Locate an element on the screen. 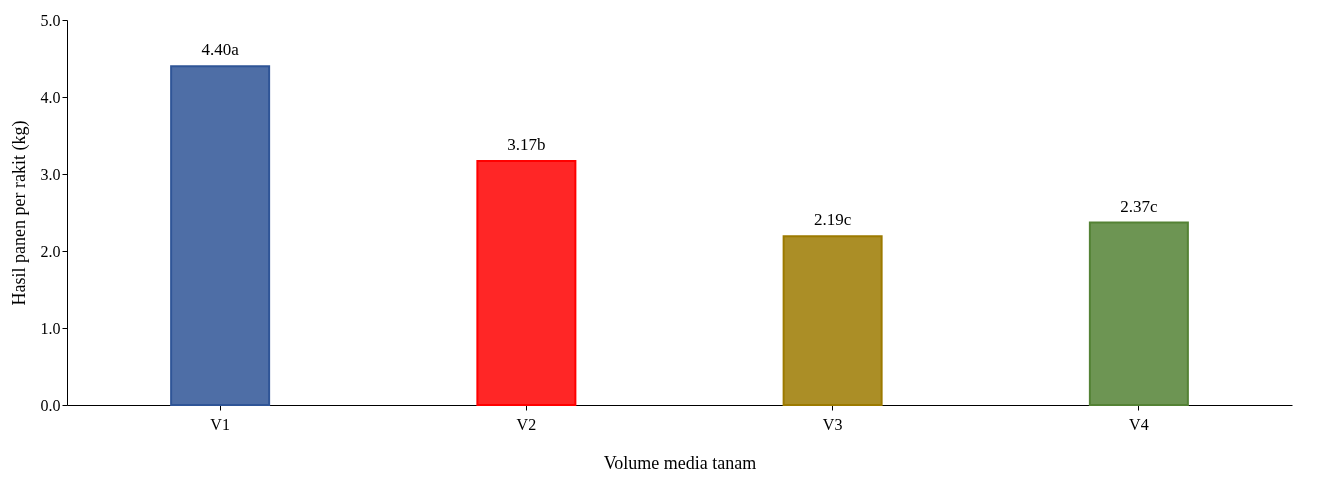 Image resolution: width=1328 pixels, height=491 pixels. data-label: 2.19c is located at coordinates (832, 220).